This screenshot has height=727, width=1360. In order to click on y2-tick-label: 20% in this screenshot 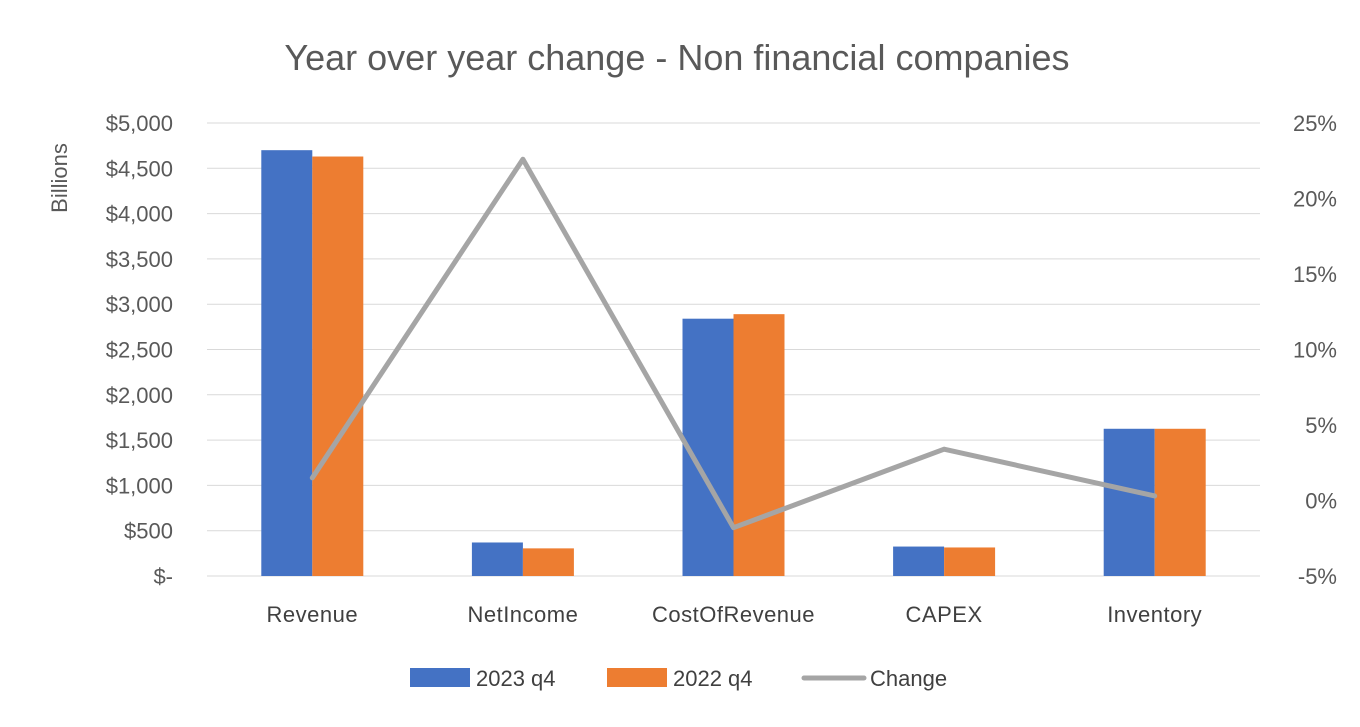, I will do `click(1315, 199)`.